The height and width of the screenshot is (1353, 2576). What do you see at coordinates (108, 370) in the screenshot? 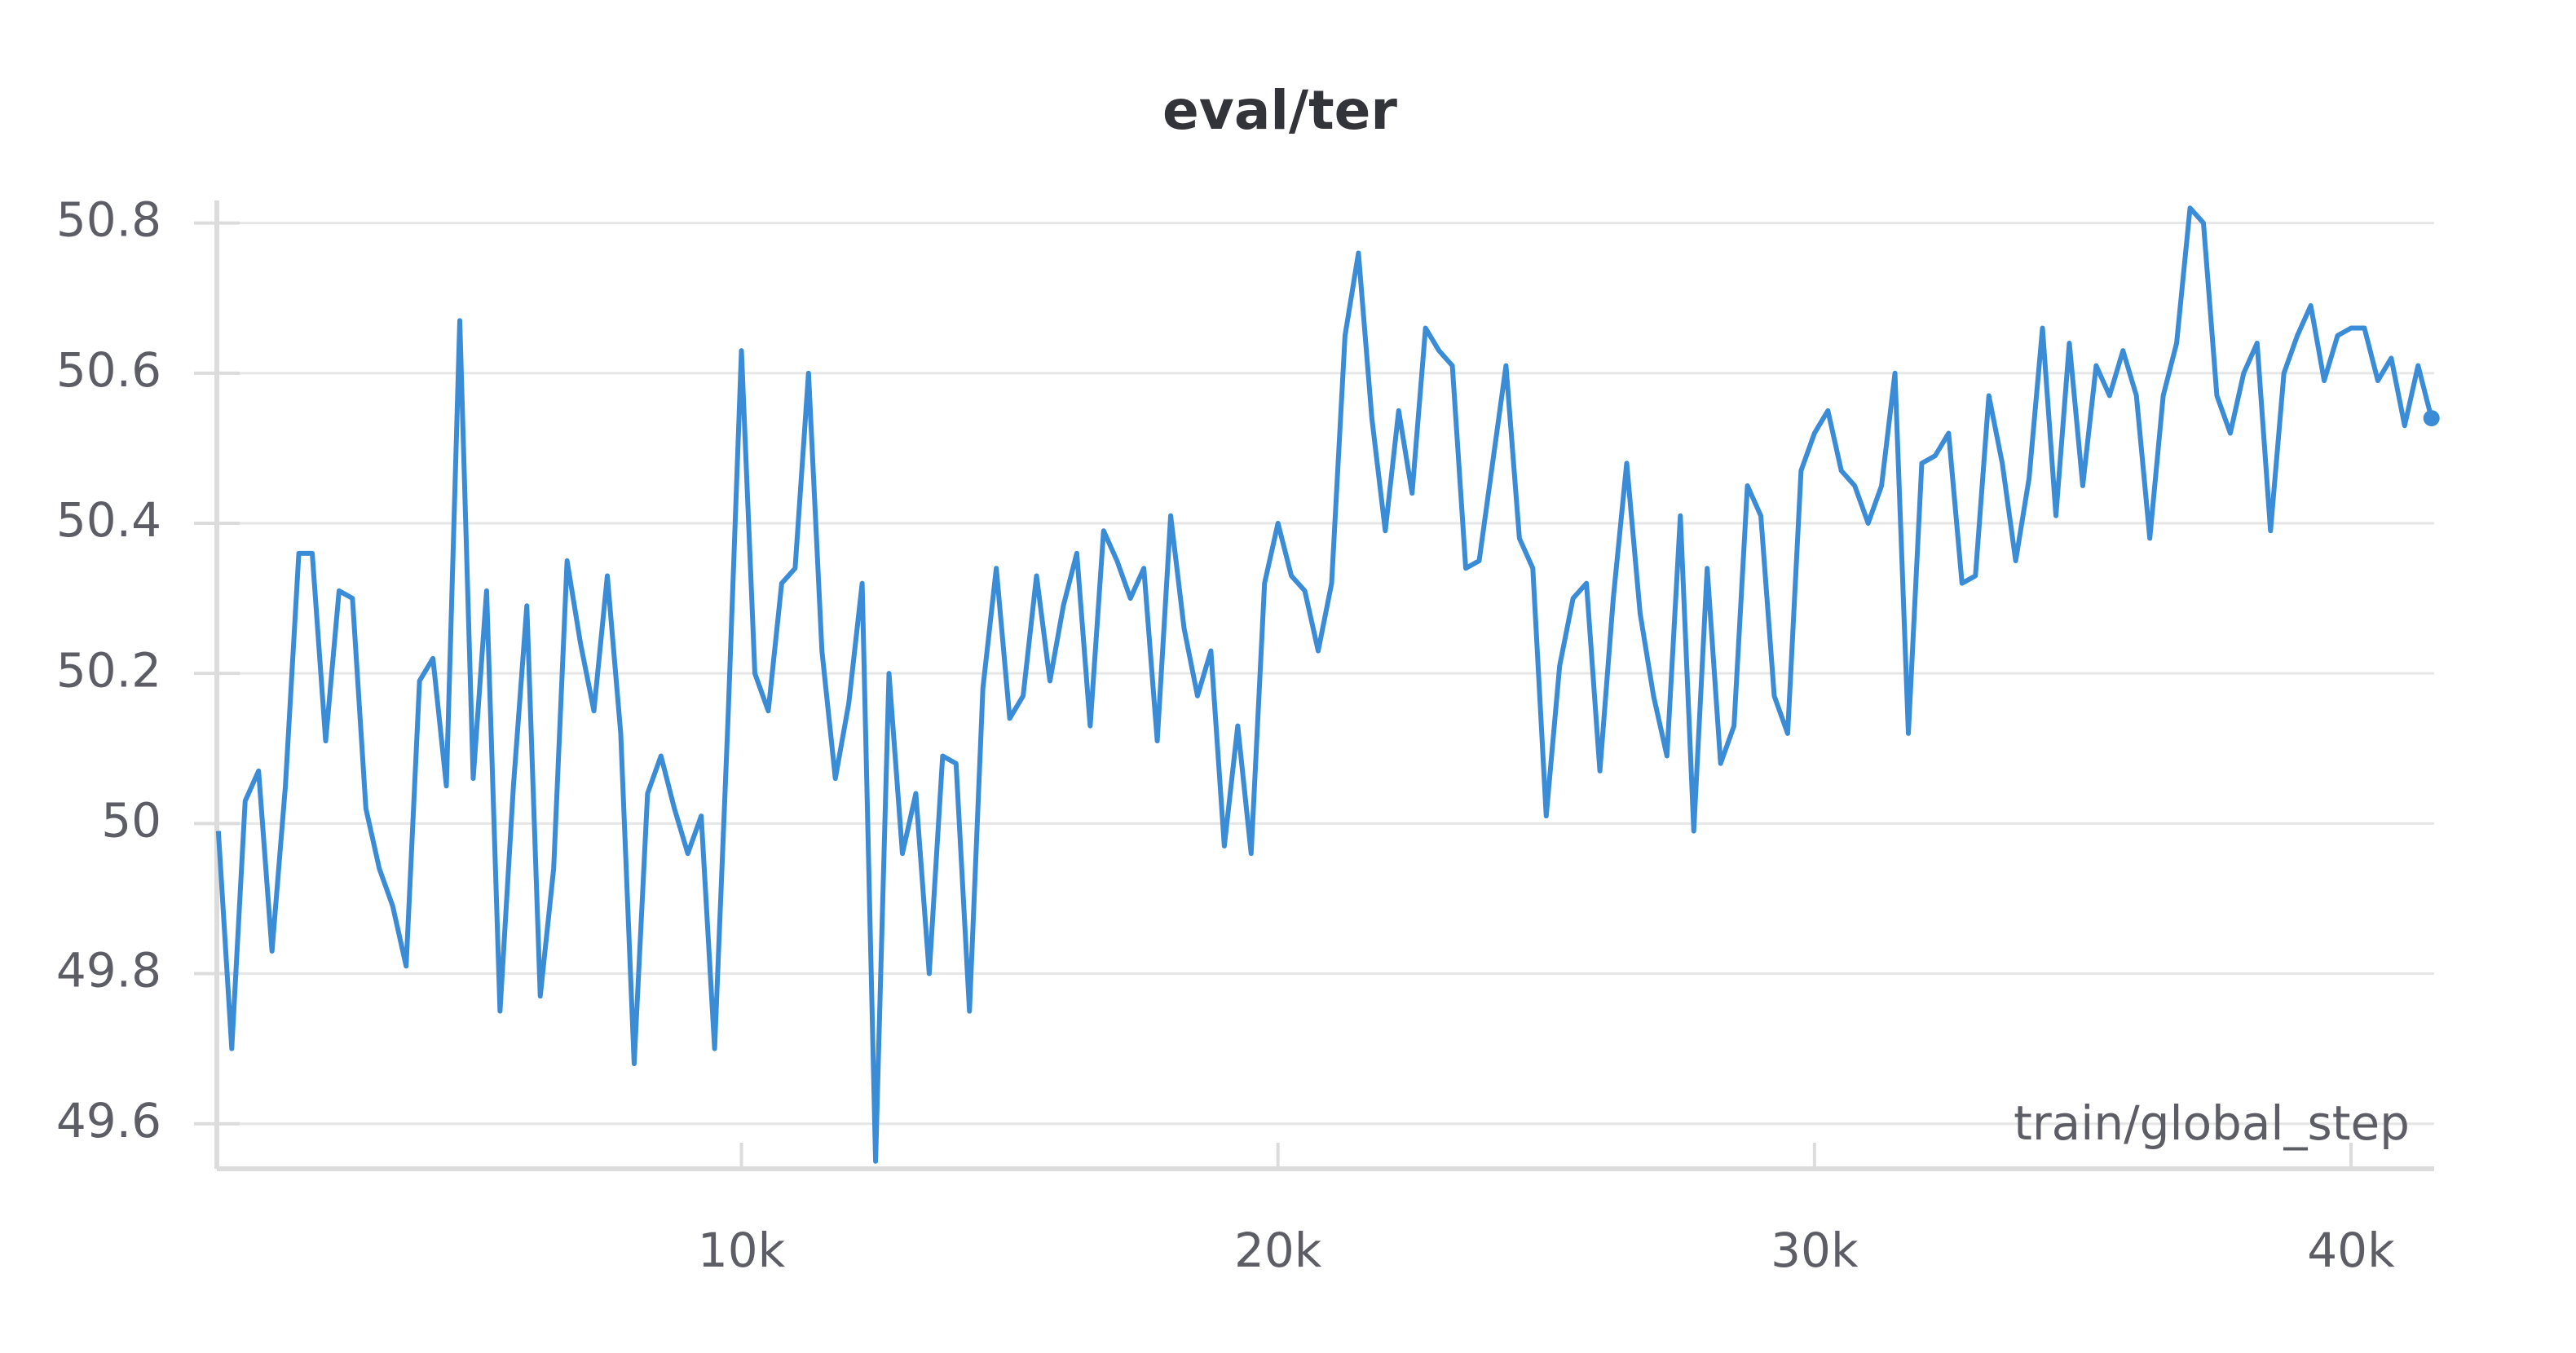
I see `y-tick-label: 50.6` at bounding box center [108, 370].